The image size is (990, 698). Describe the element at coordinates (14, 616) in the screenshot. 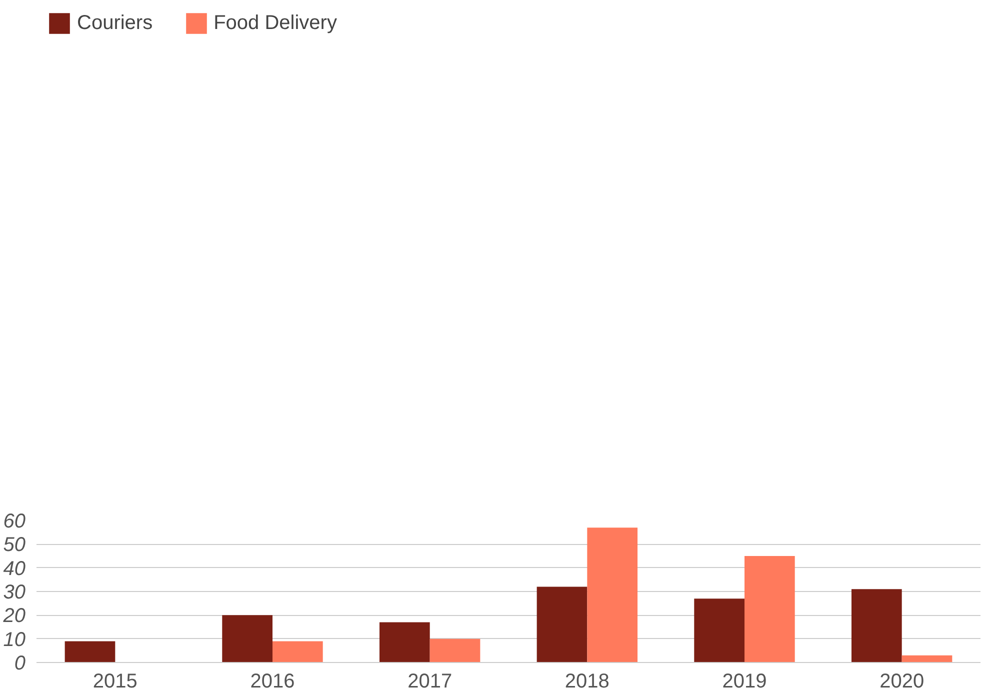

I see `y-tick-label: 20` at that location.